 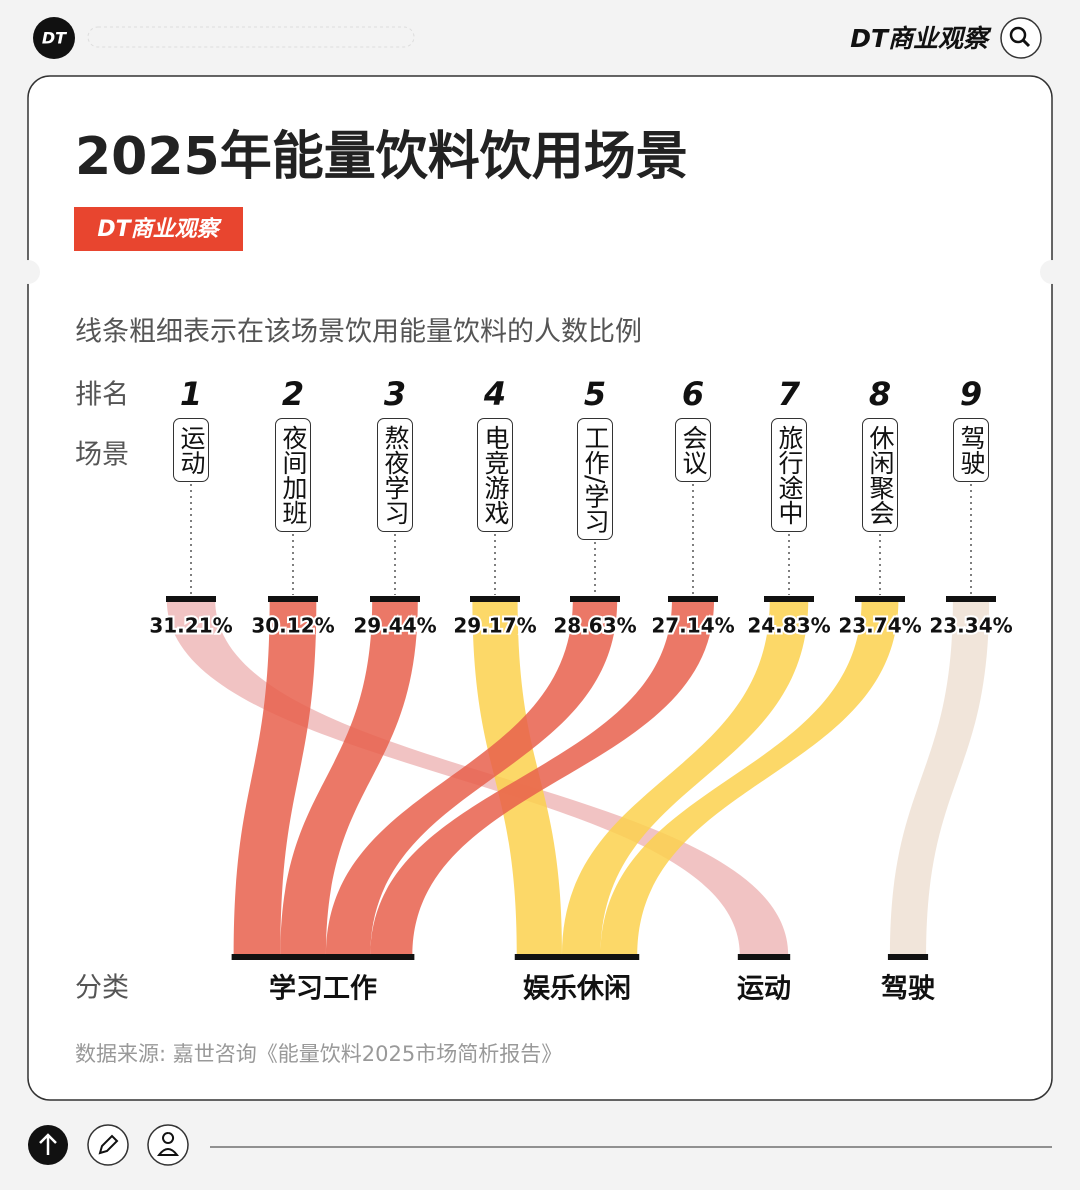 I want to click on scene-label: 会议, so click(x=693, y=450).